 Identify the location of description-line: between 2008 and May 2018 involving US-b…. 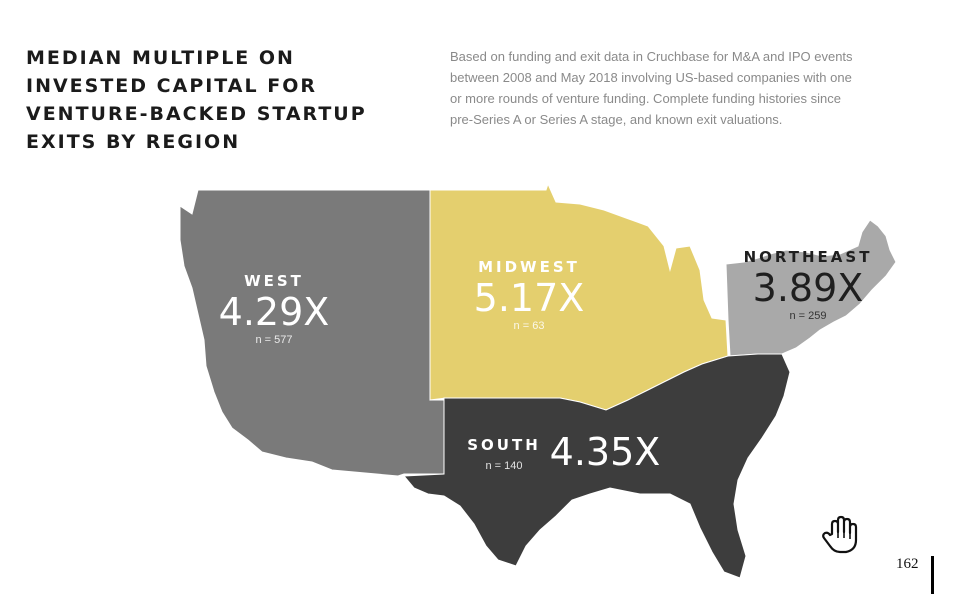
(651, 77).